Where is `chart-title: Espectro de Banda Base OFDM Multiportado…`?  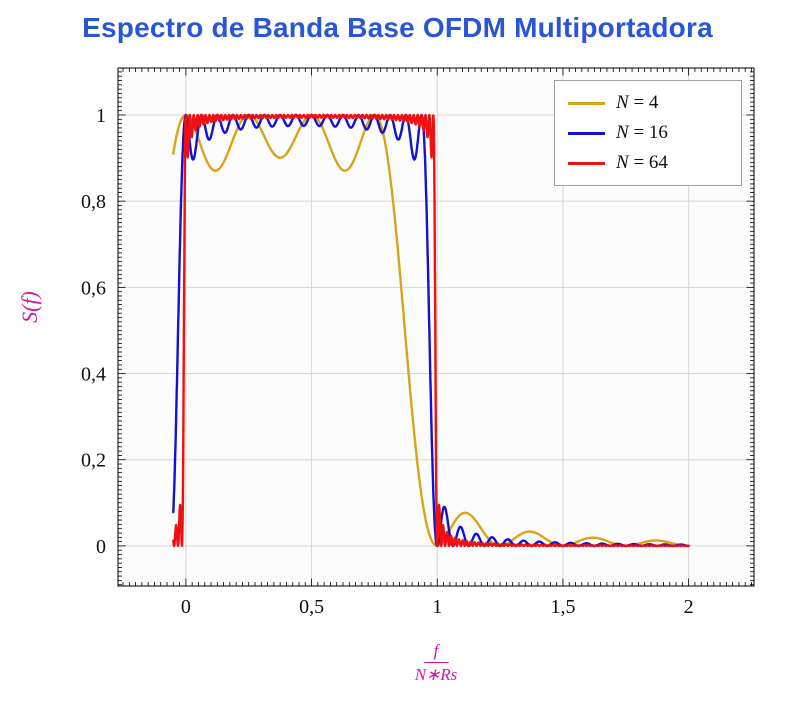
chart-title: Espectro de Banda Base OFDM Multiportado… is located at coordinates (397, 27).